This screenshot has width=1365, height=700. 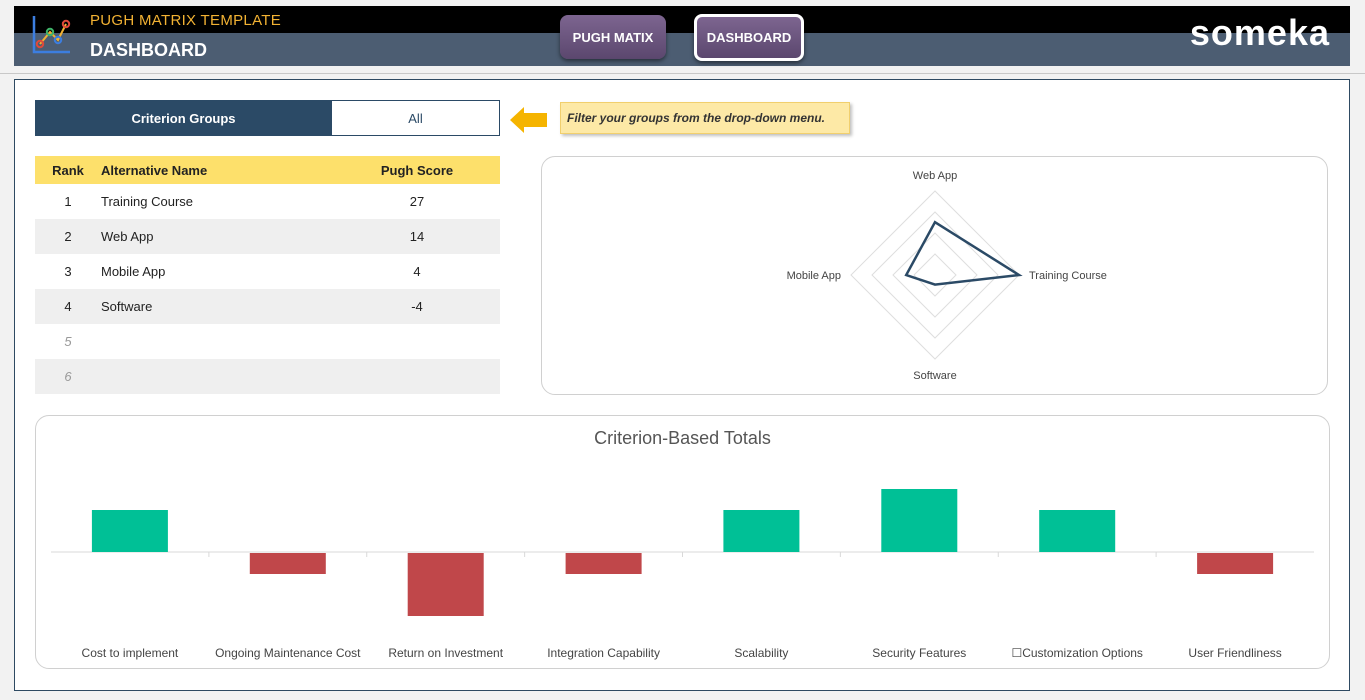 What do you see at coordinates (267, 201) in the screenshot?
I see `table-row: 1 Training Course 27` at bounding box center [267, 201].